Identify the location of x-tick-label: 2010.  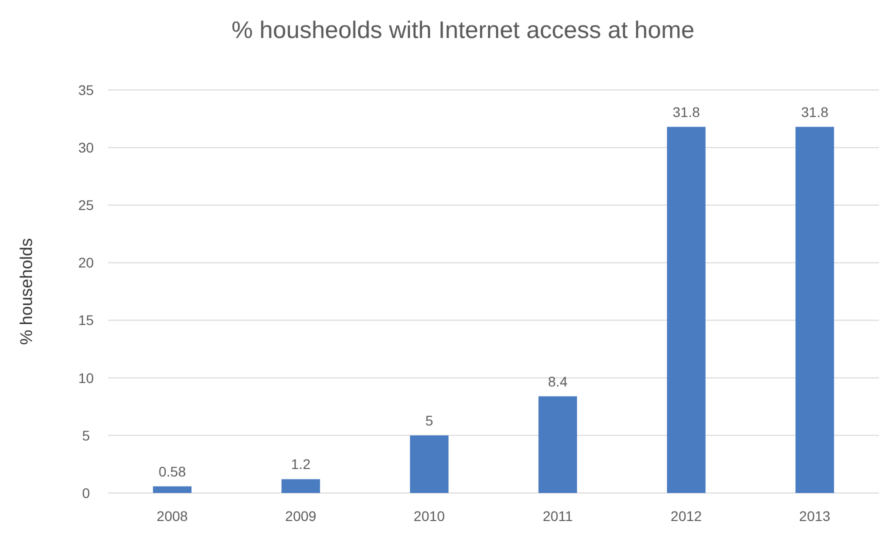
(430, 516).